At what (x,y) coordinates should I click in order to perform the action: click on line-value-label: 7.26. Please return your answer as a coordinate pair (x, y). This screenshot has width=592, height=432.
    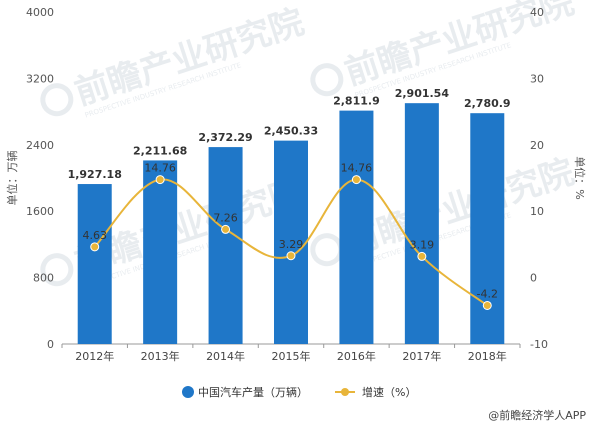
    Looking at the image, I should click on (225, 217).